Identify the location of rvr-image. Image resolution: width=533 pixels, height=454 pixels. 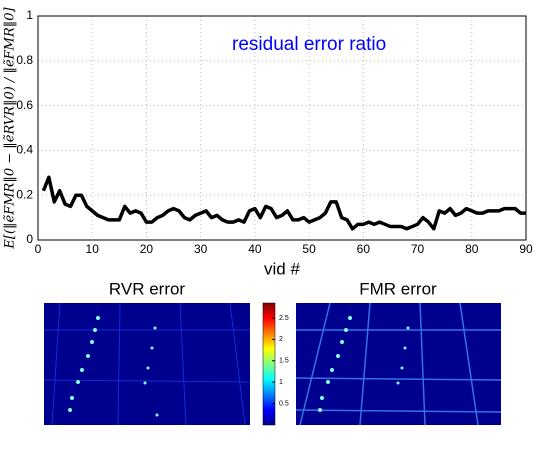
(147, 364).